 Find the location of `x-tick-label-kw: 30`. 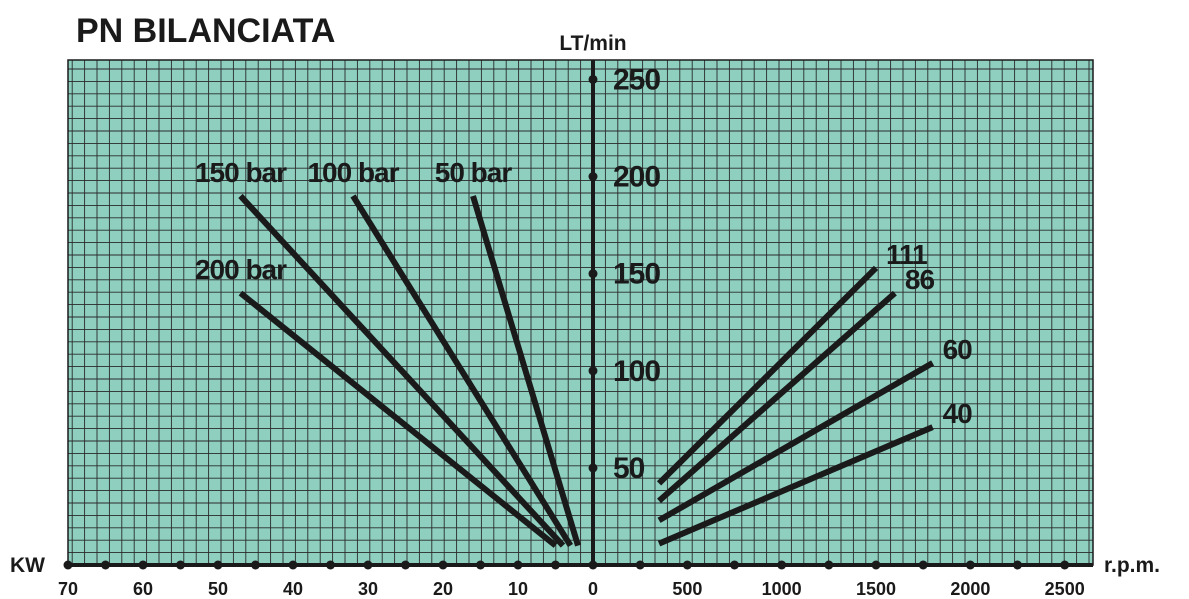

x-tick-label-kw: 30 is located at coordinates (368, 589).